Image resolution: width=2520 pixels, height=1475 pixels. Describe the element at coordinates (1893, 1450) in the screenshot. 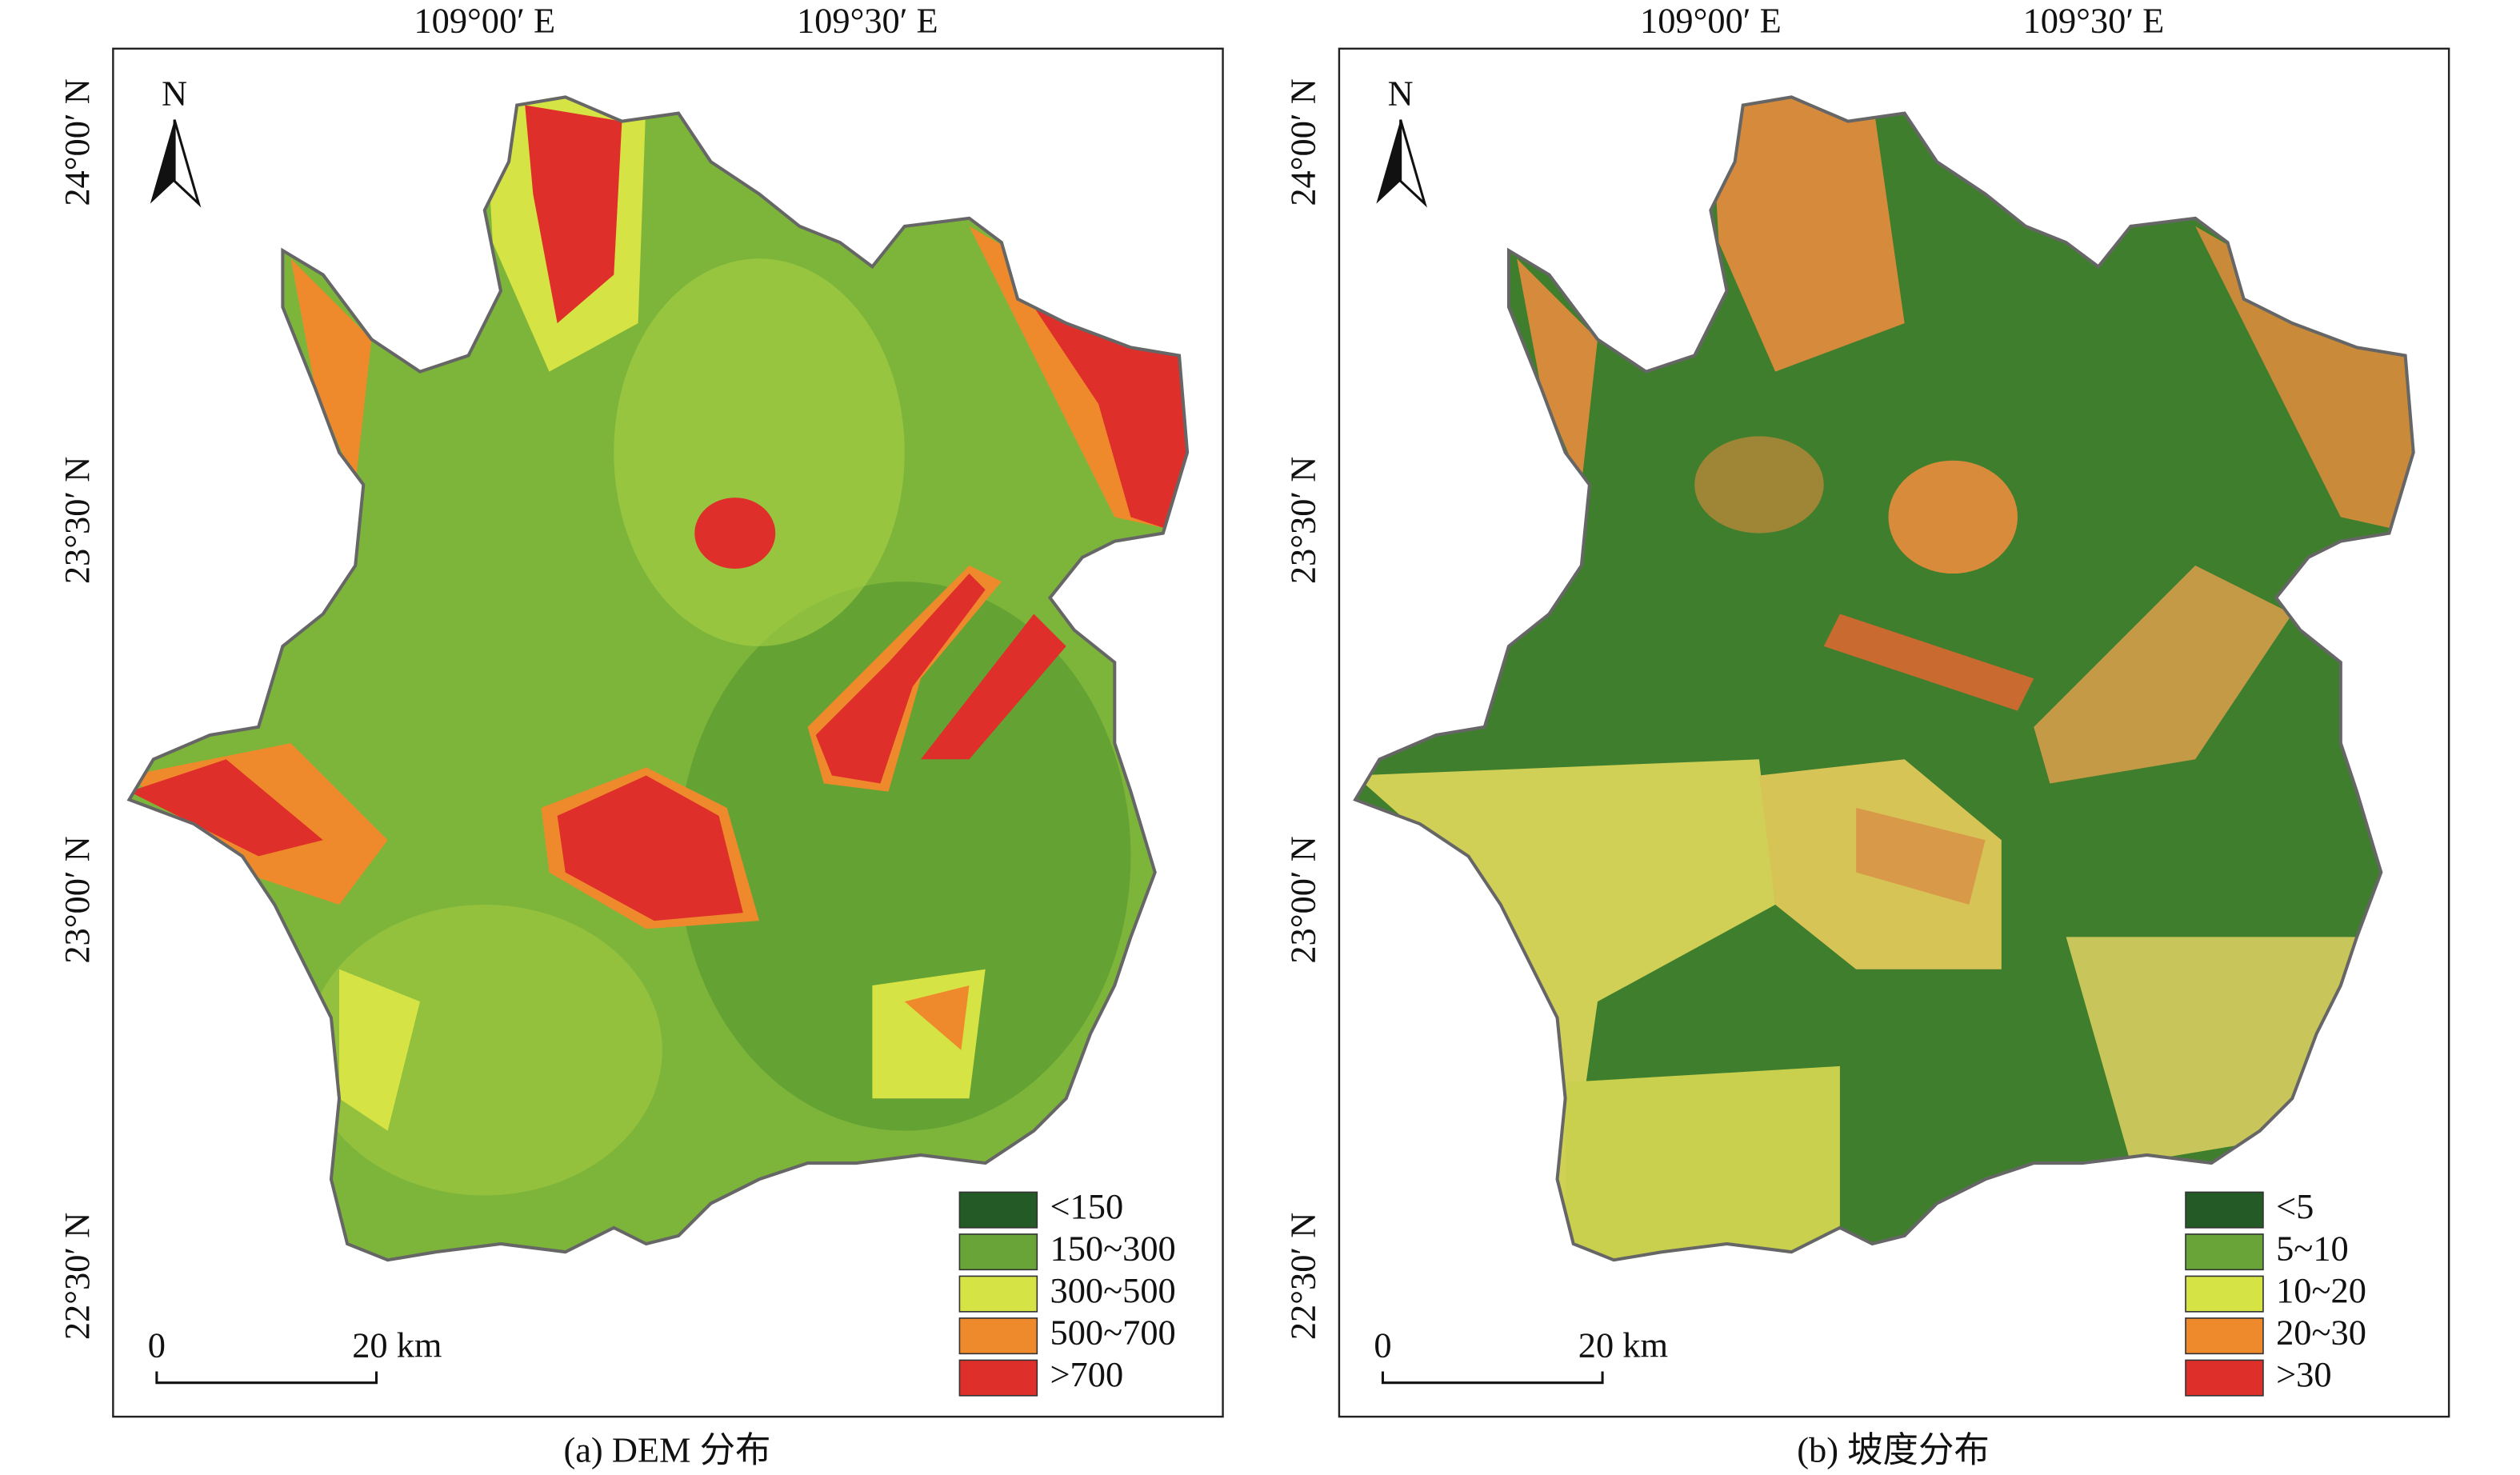

I see `caption: (b) 坡度分布` at that location.